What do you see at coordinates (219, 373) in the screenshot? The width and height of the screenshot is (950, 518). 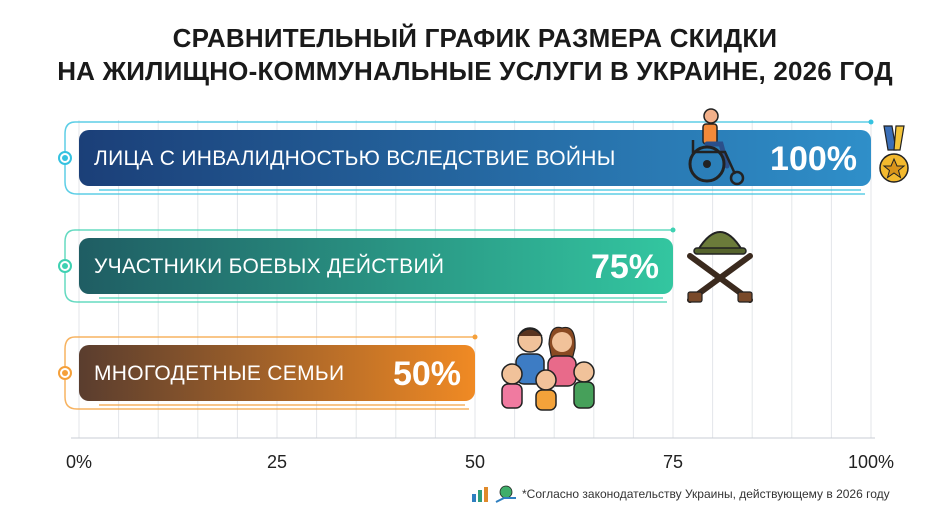 I see `bar-category-label: МНОГОДЕТНЫЕ СЕМЬИ` at bounding box center [219, 373].